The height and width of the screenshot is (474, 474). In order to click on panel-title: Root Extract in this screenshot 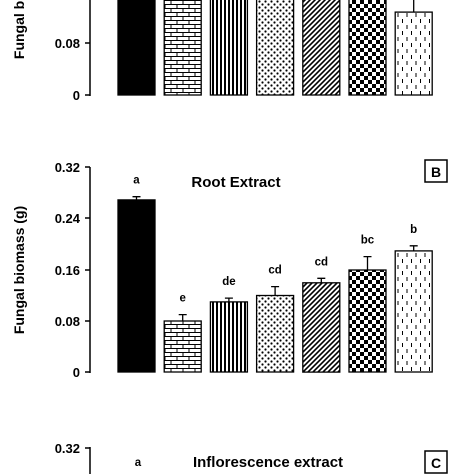, I will do `click(235, 182)`.